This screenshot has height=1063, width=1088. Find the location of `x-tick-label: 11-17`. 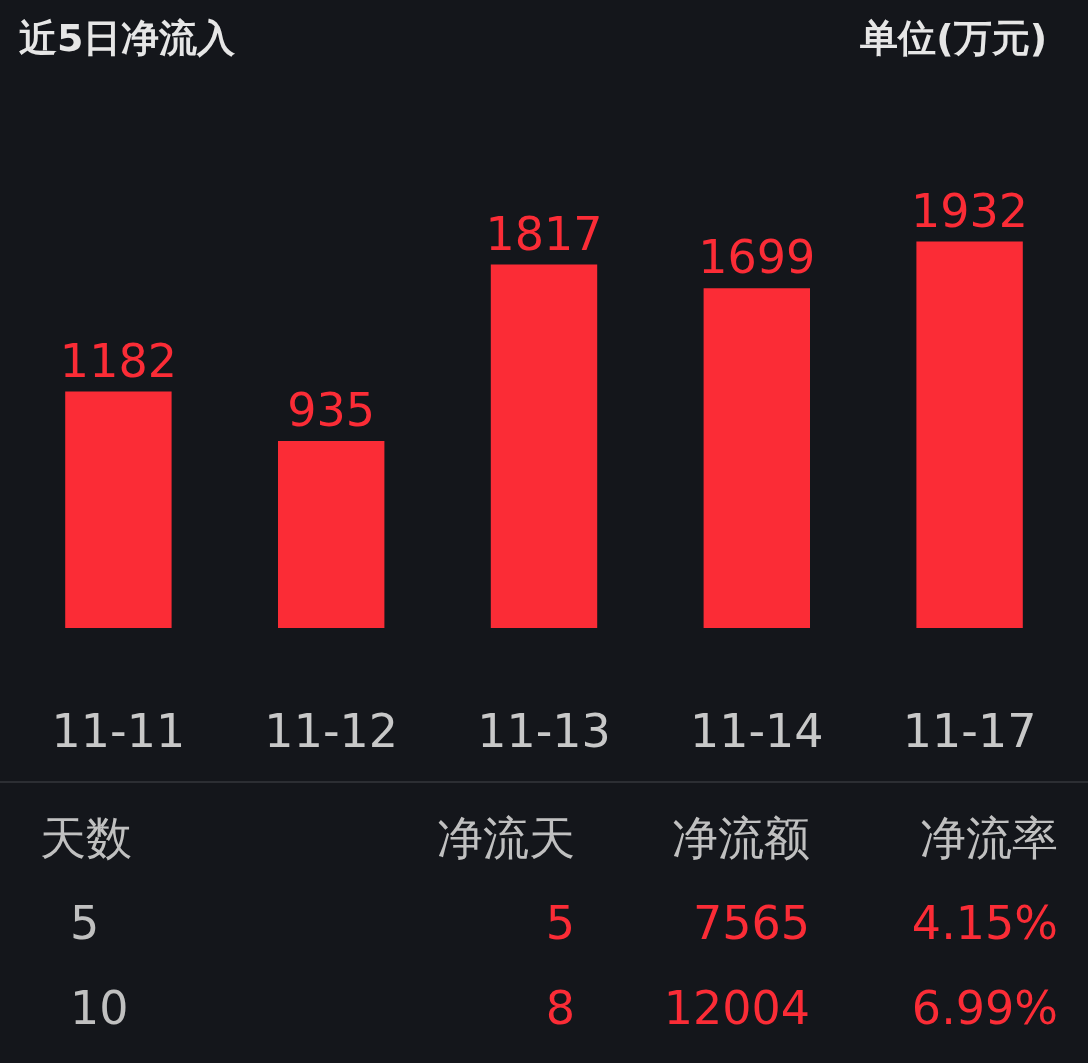

x-tick-label: 11-17 is located at coordinates (969, 731).